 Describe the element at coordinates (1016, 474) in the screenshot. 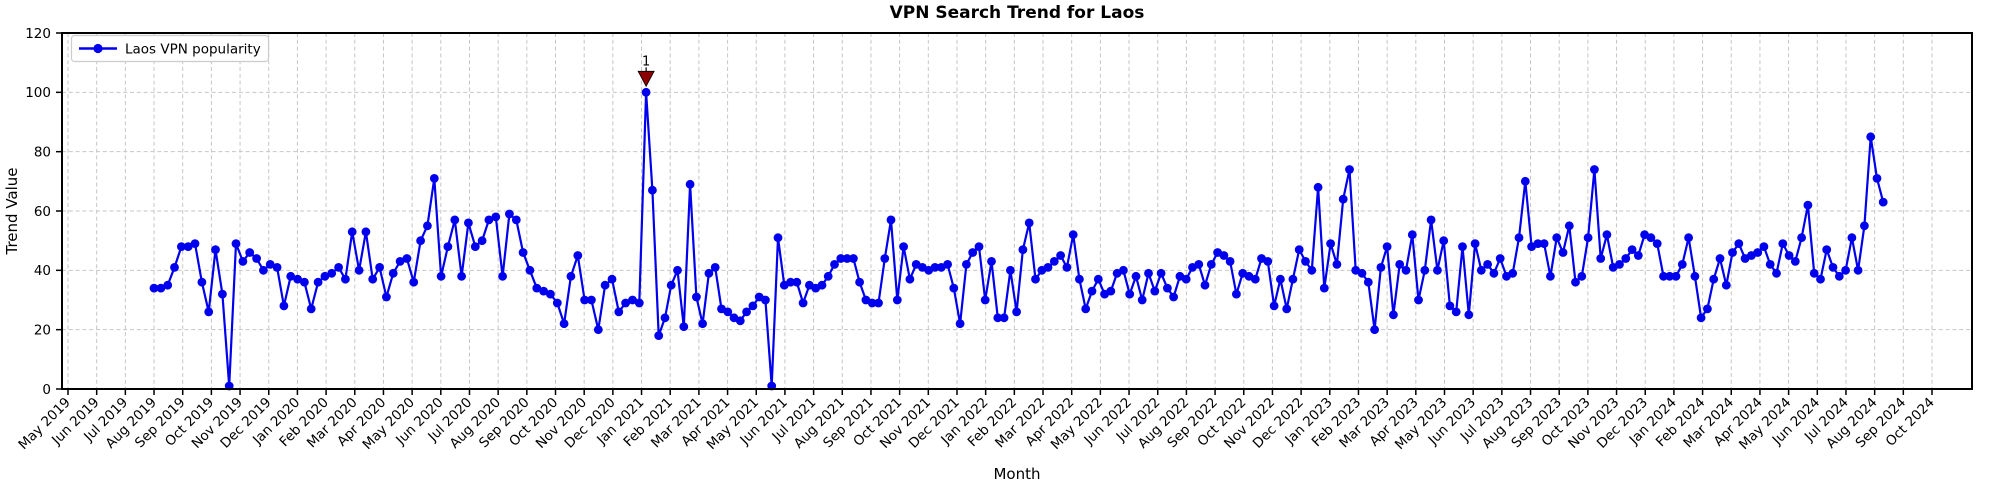

I see `x-axis-label: Month` at that location.